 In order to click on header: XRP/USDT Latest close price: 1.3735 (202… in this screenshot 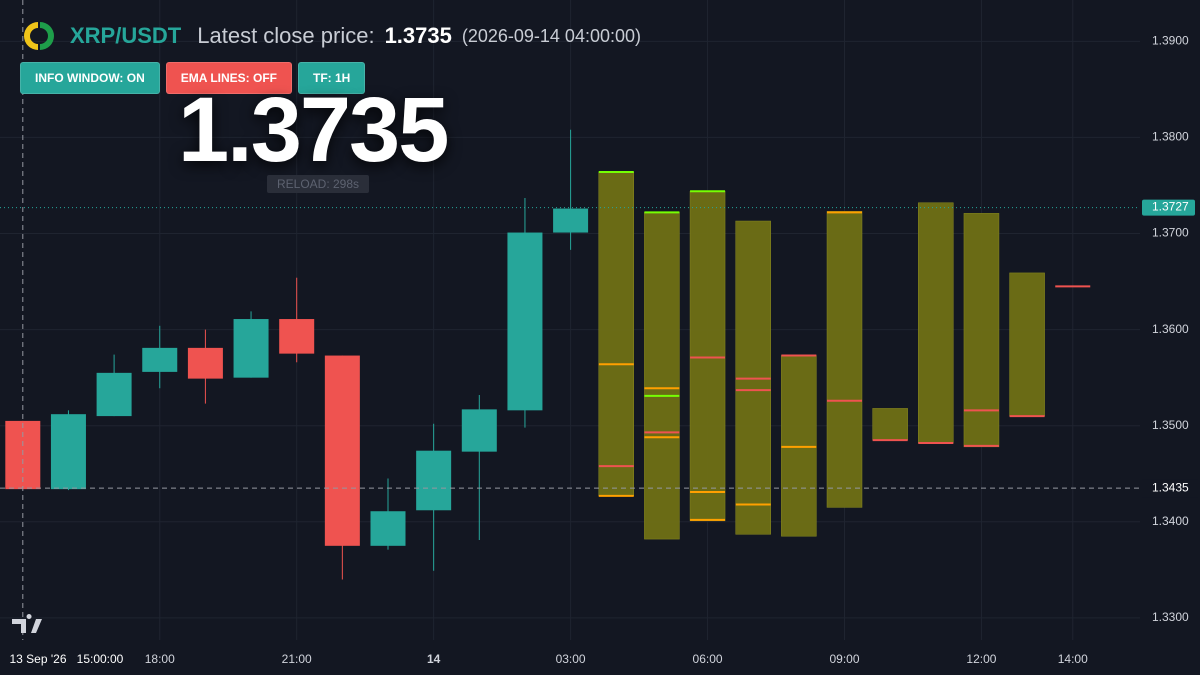, I will do `click(330, 36)`.